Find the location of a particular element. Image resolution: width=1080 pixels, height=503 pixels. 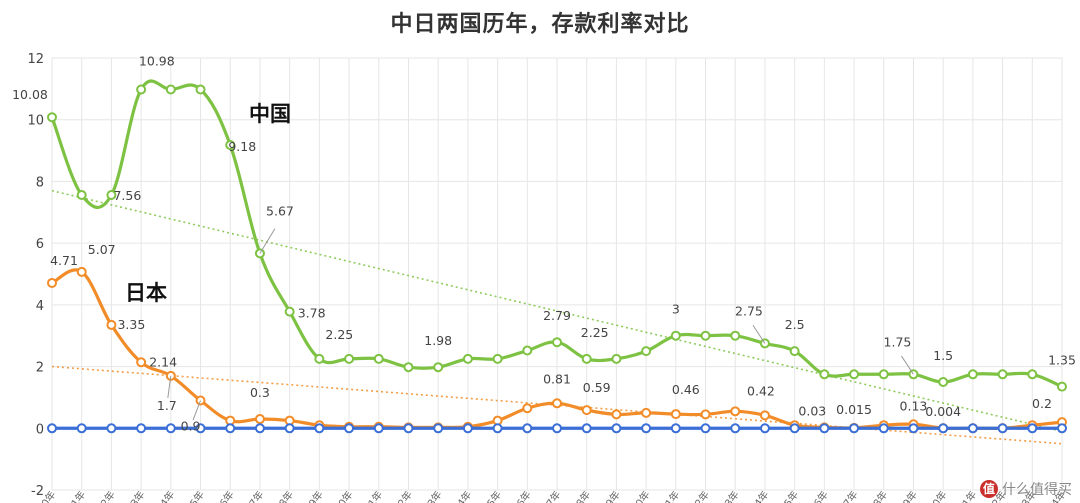

data-label: 0.03 is located at coordinates (812, 410).